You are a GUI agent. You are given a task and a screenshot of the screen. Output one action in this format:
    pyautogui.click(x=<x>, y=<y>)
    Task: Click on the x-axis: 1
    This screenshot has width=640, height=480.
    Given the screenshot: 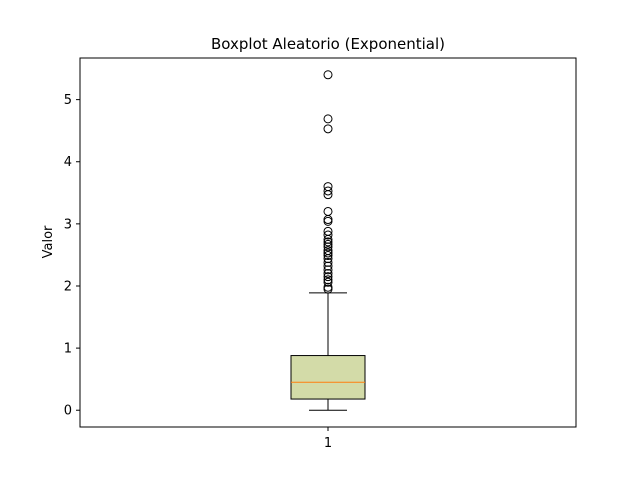 What is the action you would take?
    pyautogui.click(x=328, y=439)
    